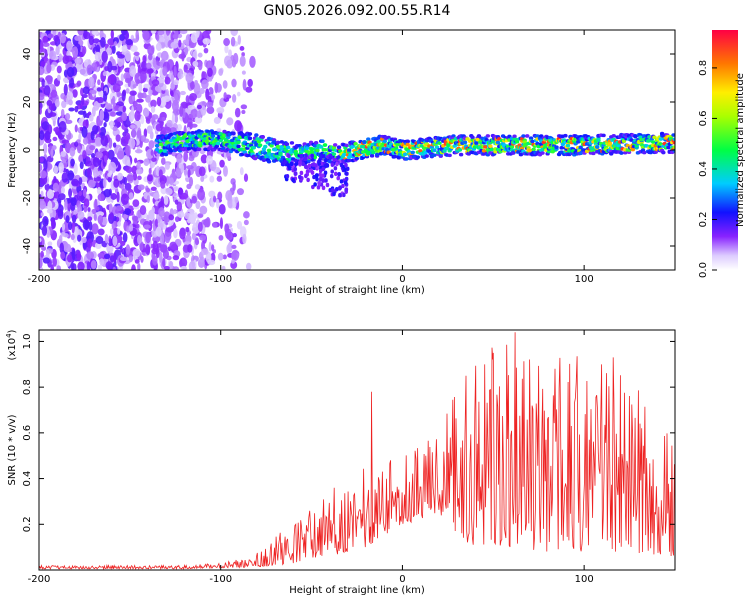  Describe the element at coordinates (220, 579) in the screenshot. I see `x-tick-label: -100` at that location.